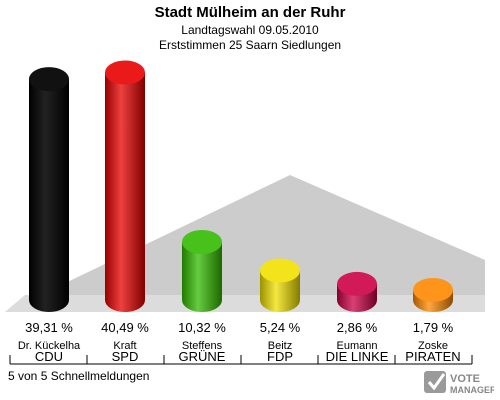 Image resolution: width=500 pixels, height=400 pixels. Describe the element at coordinates (250, 12) in the screenshot. I see `chart-title: Stadt Mülheim an der Ruhr` at that location.